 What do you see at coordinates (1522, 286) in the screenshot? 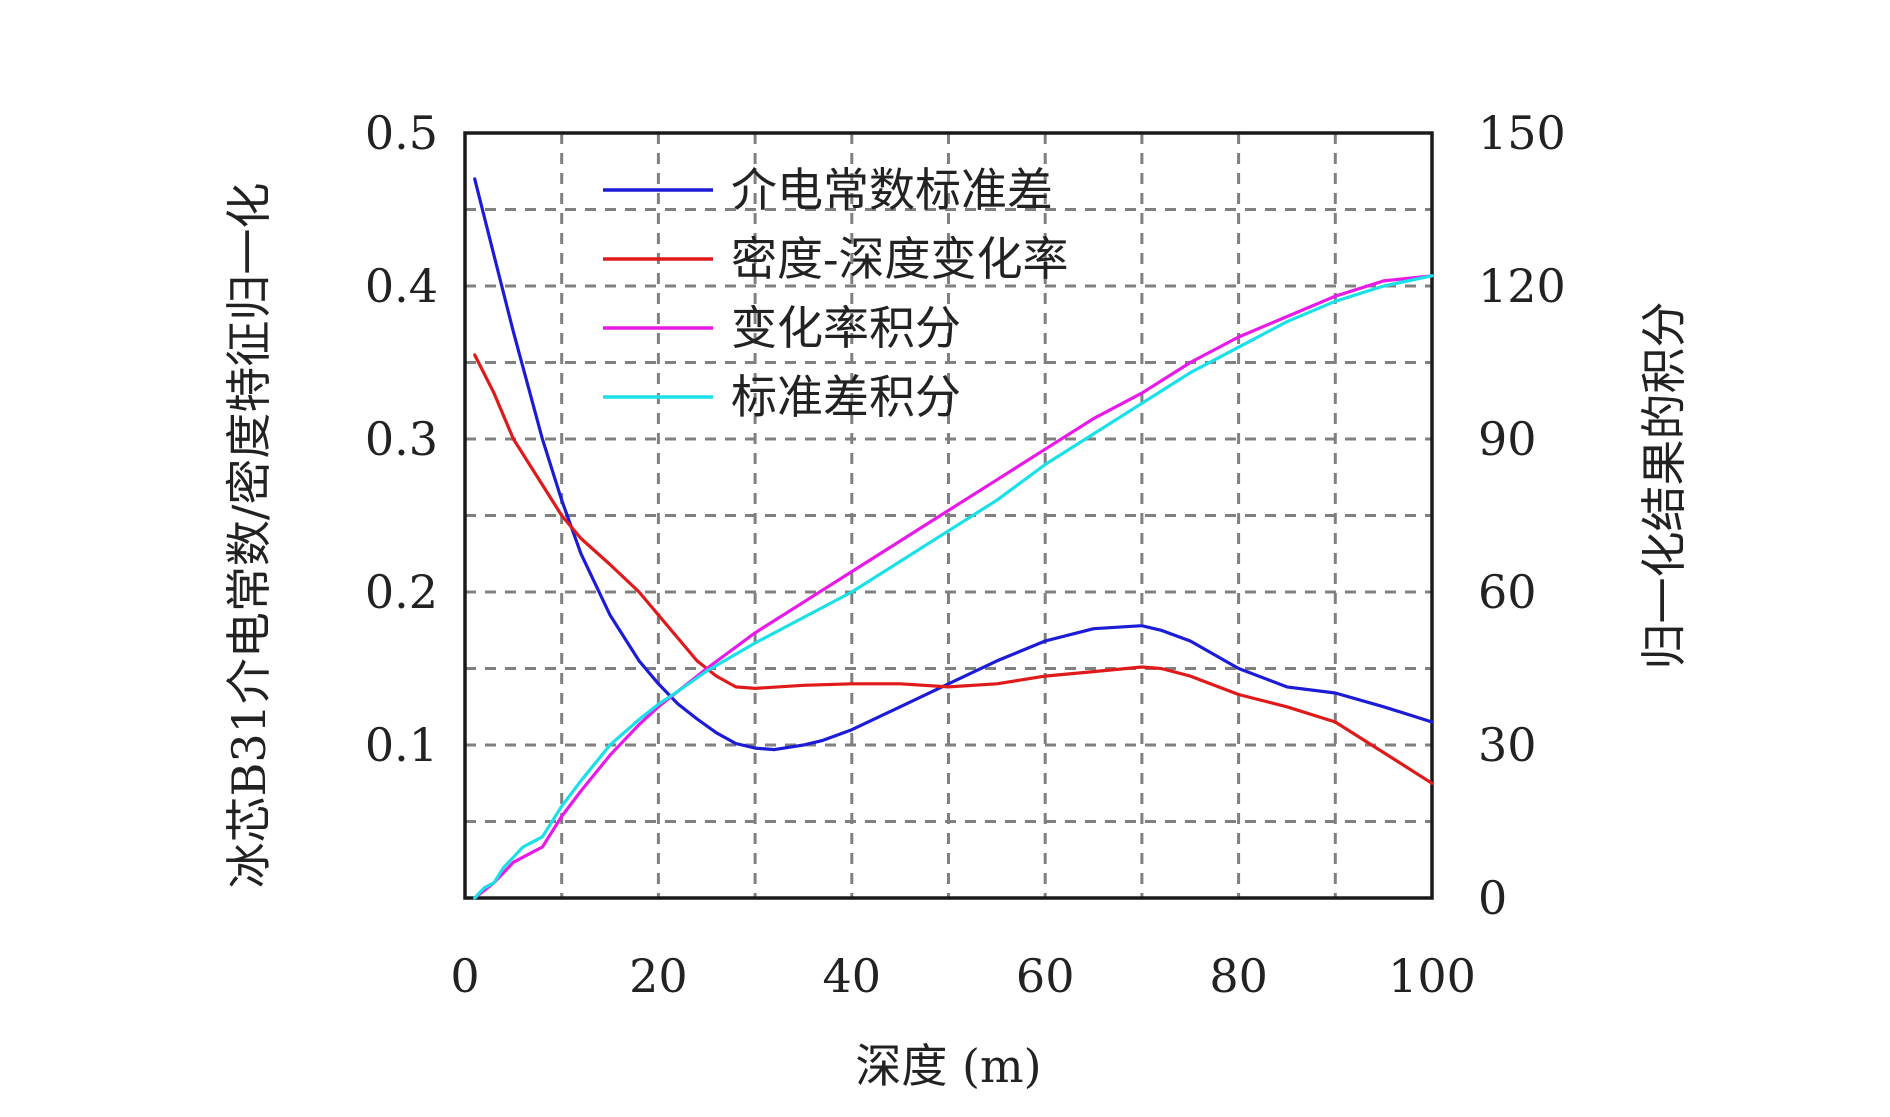
I see `y-right-tick-label: 120` at bounding box center [1522, 286].